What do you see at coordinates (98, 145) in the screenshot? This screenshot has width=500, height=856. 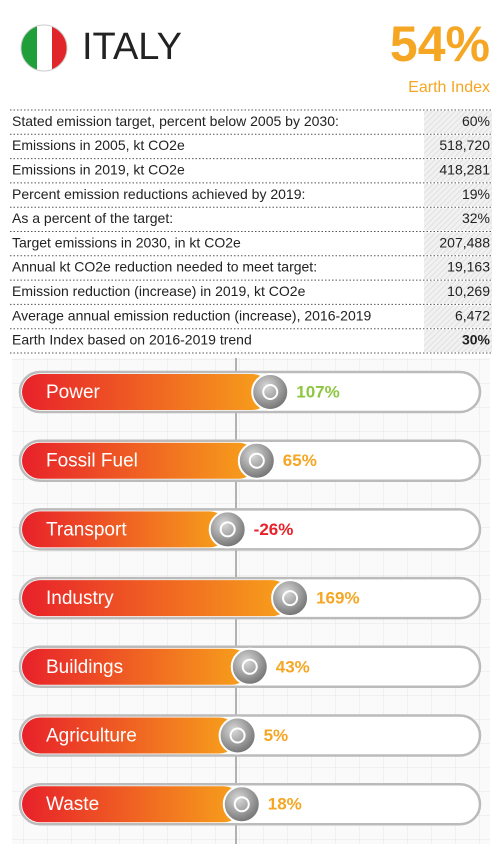 I see `row-label: Emissions in 2005, kt CO2e` at bounding box center [98, 145].